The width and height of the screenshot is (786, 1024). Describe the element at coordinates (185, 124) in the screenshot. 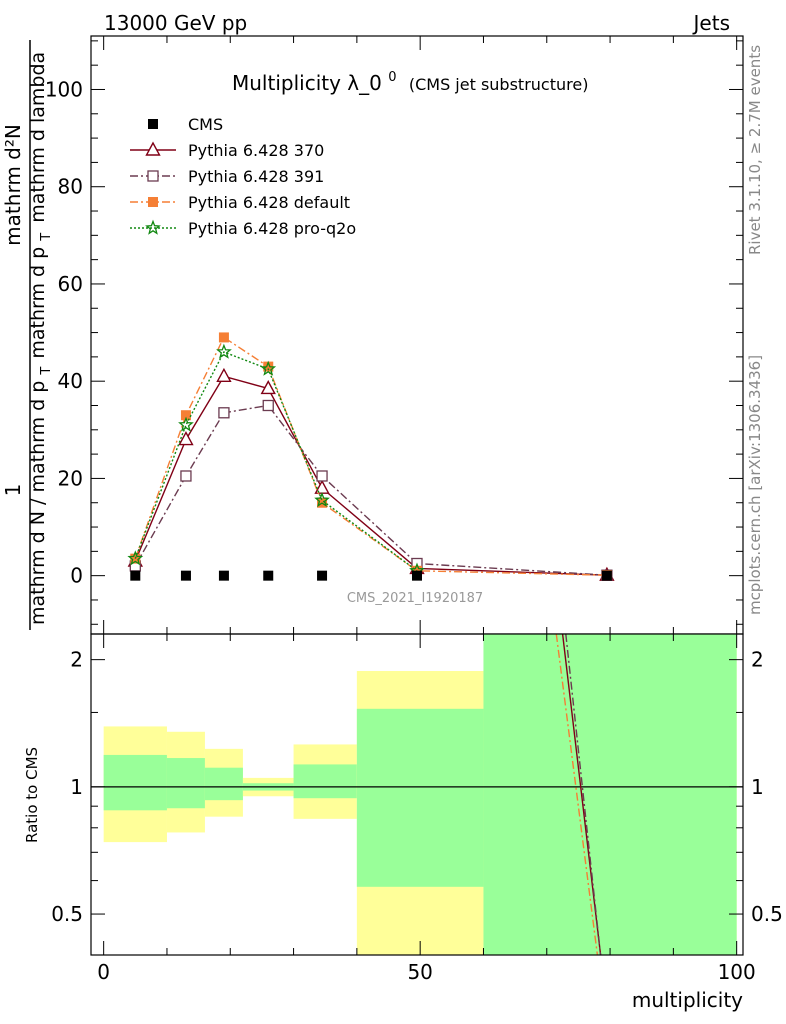

I see `legend-item: CMS` at that location.